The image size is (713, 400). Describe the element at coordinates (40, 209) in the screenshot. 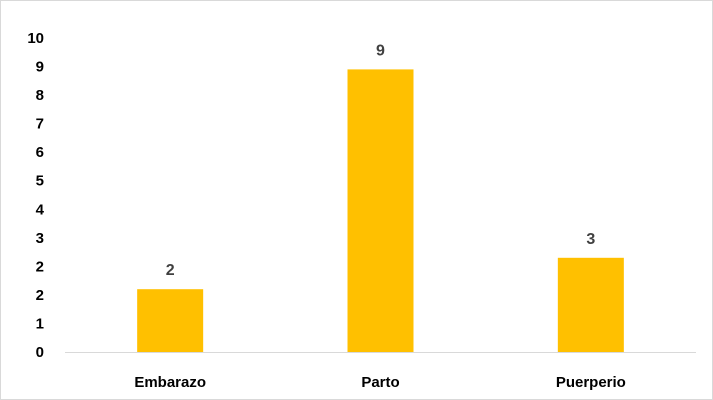

I see `y-tick-label: 4` at that location.